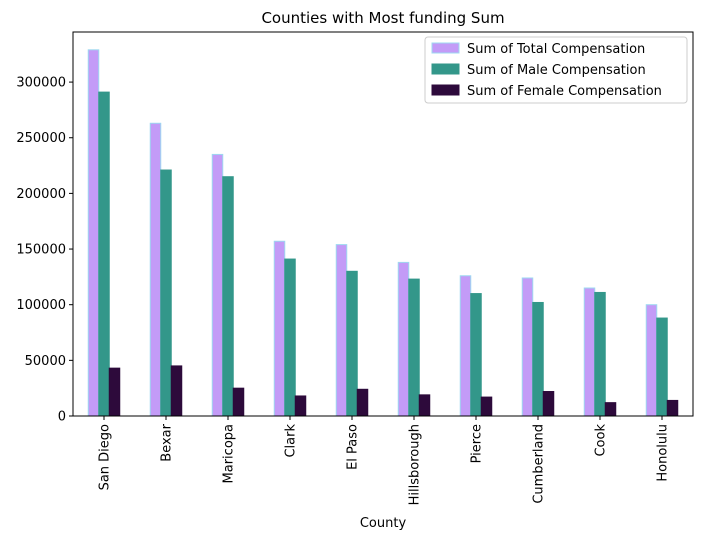 This screenshot has width=702, height=545. What do you see at coordinates (403, 339) in the screenshot?
I see `bar-total-hillsborough` at bounding box center [403, 339].